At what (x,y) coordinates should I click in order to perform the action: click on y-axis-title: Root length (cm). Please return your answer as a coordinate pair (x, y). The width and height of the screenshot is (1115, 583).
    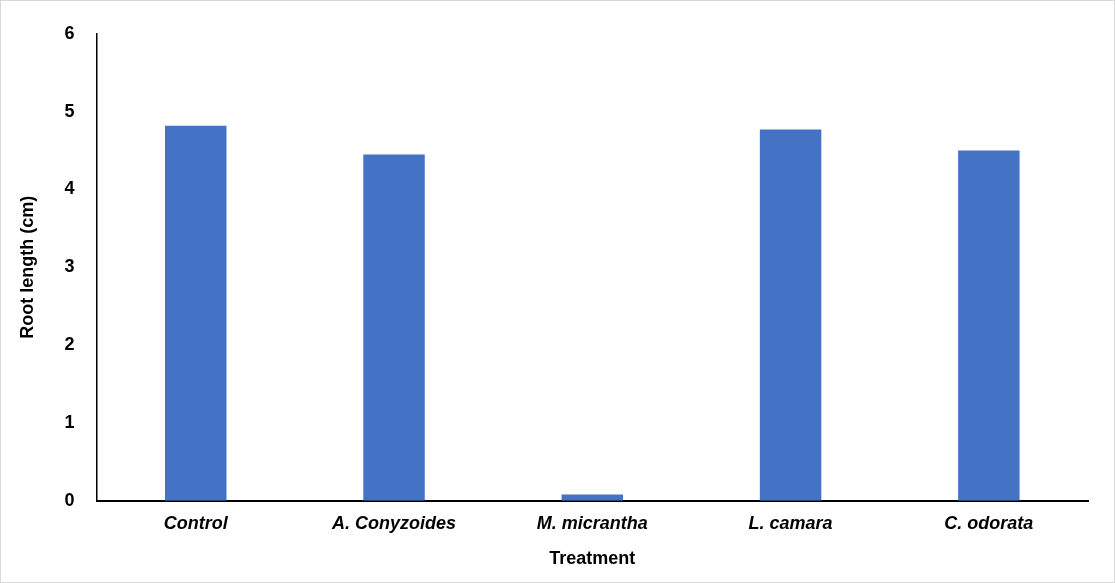
    Looking at the image, I should click on (26, 267).